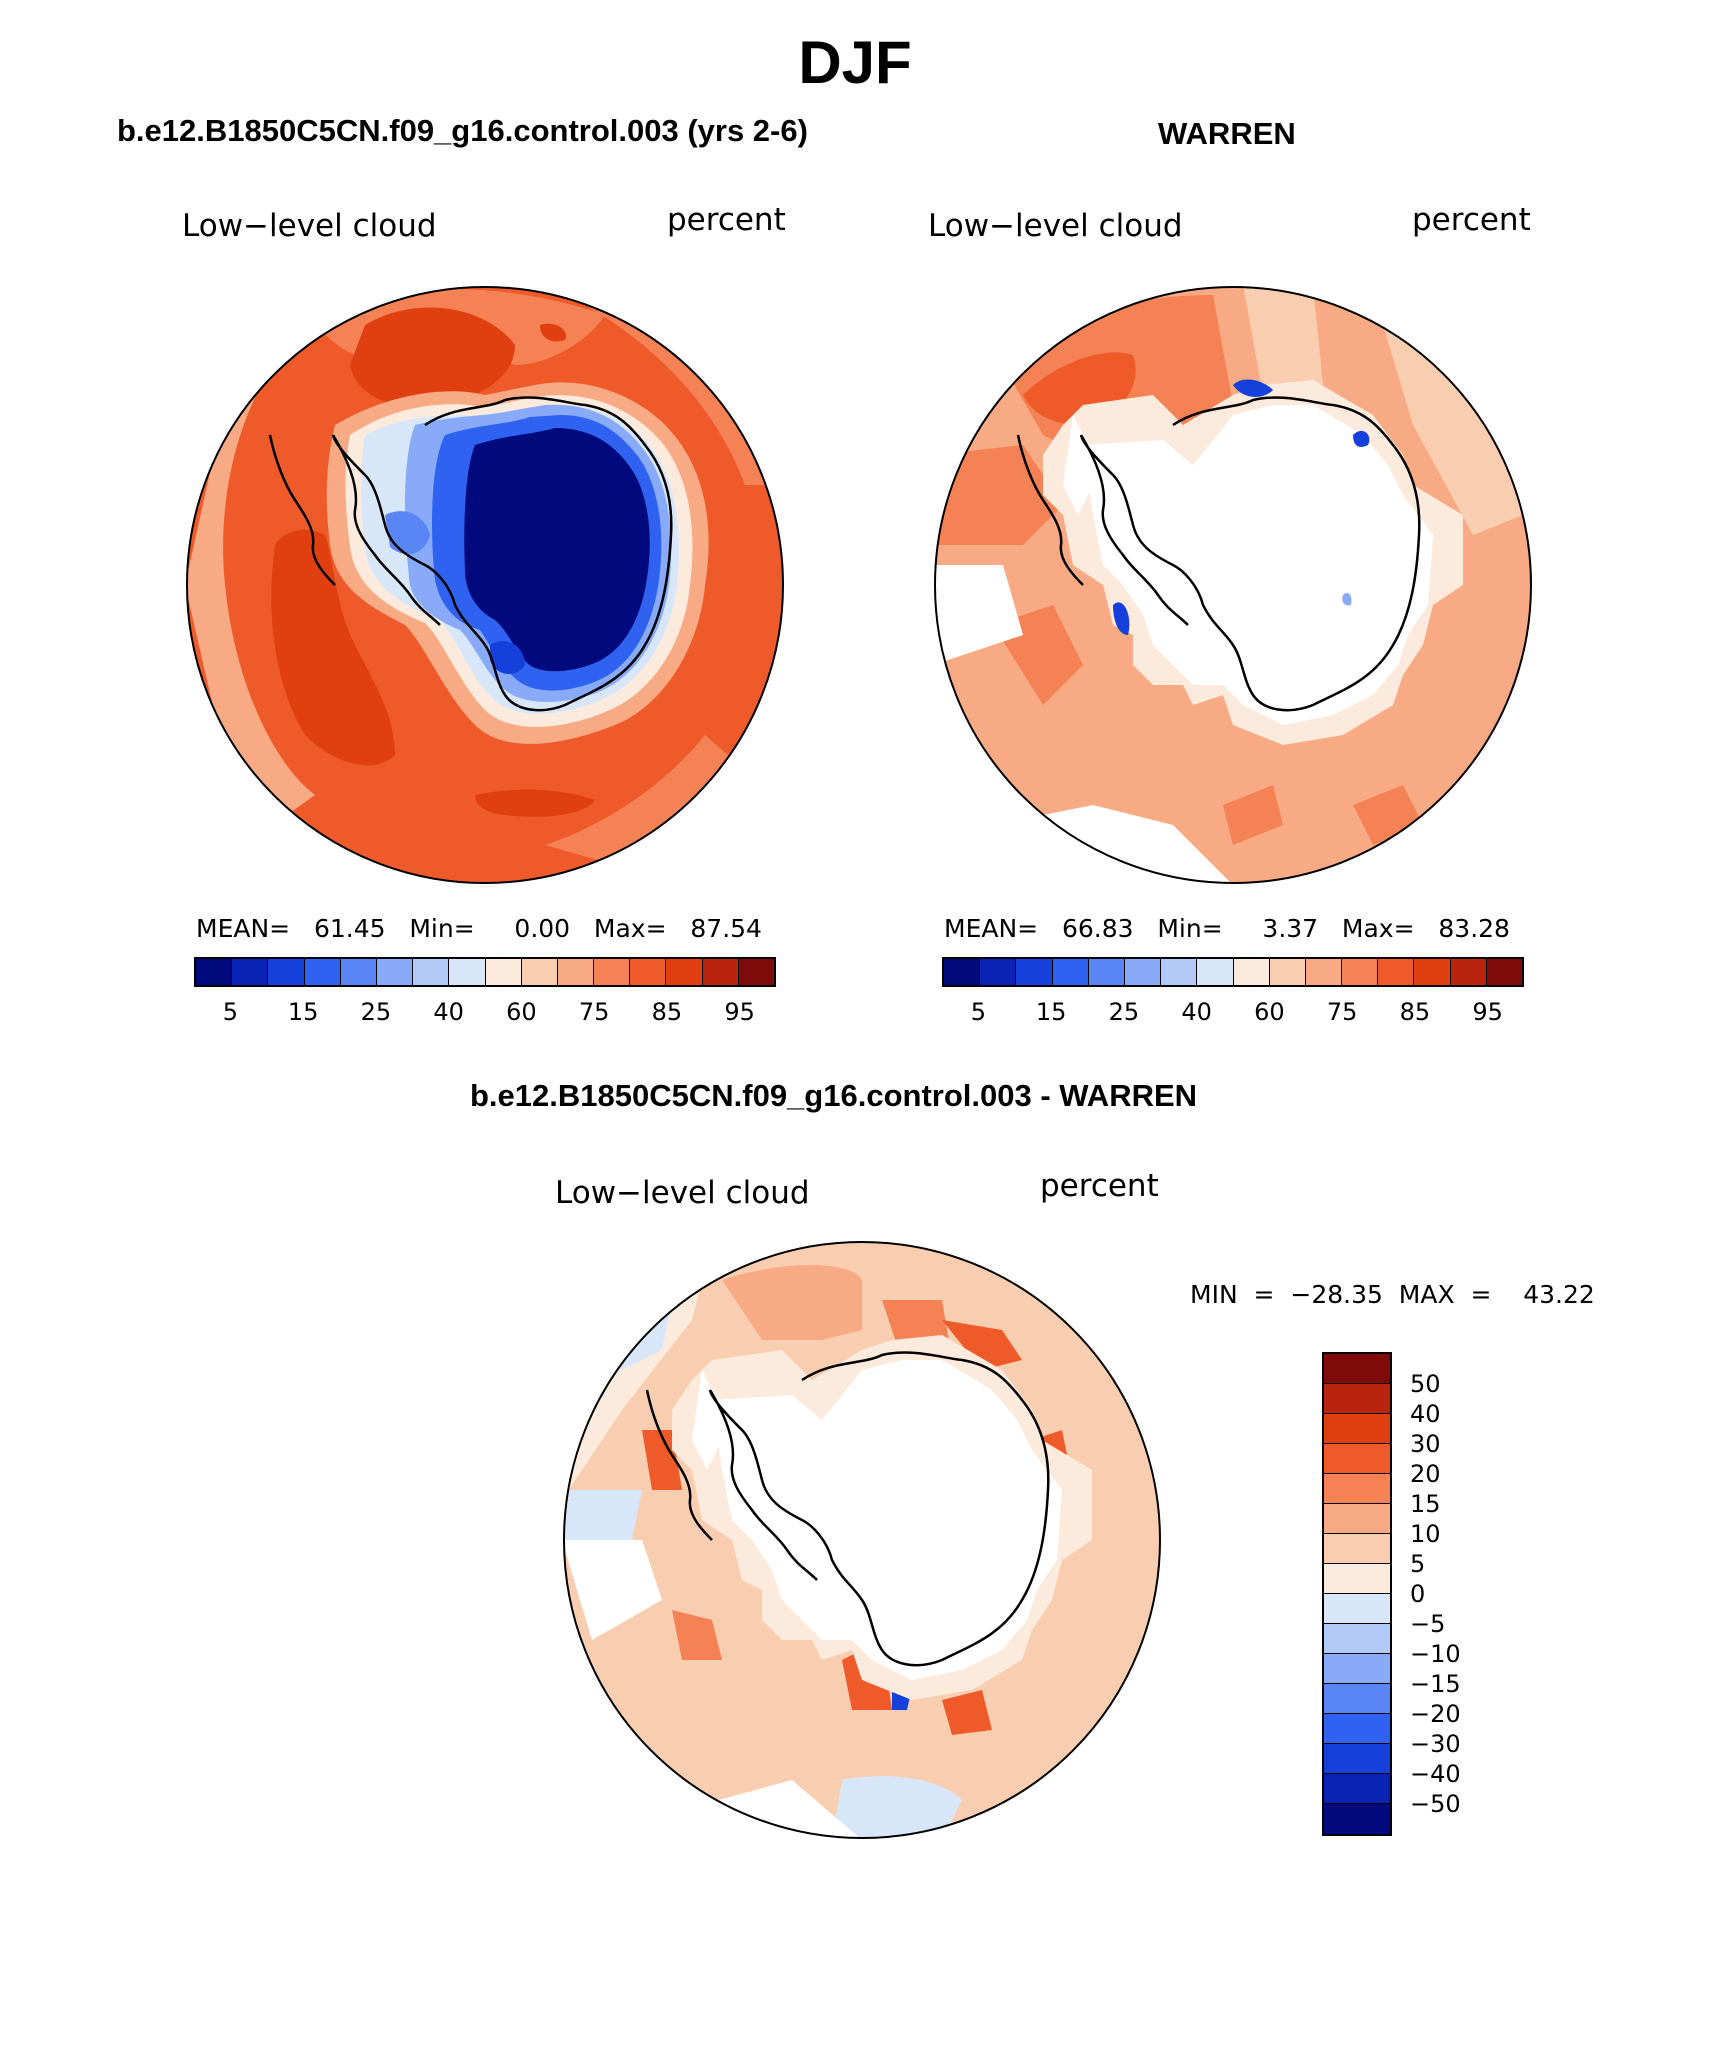 The image size is (1710, 2061). I want to click on right-colorbar, so click(1233, 972).